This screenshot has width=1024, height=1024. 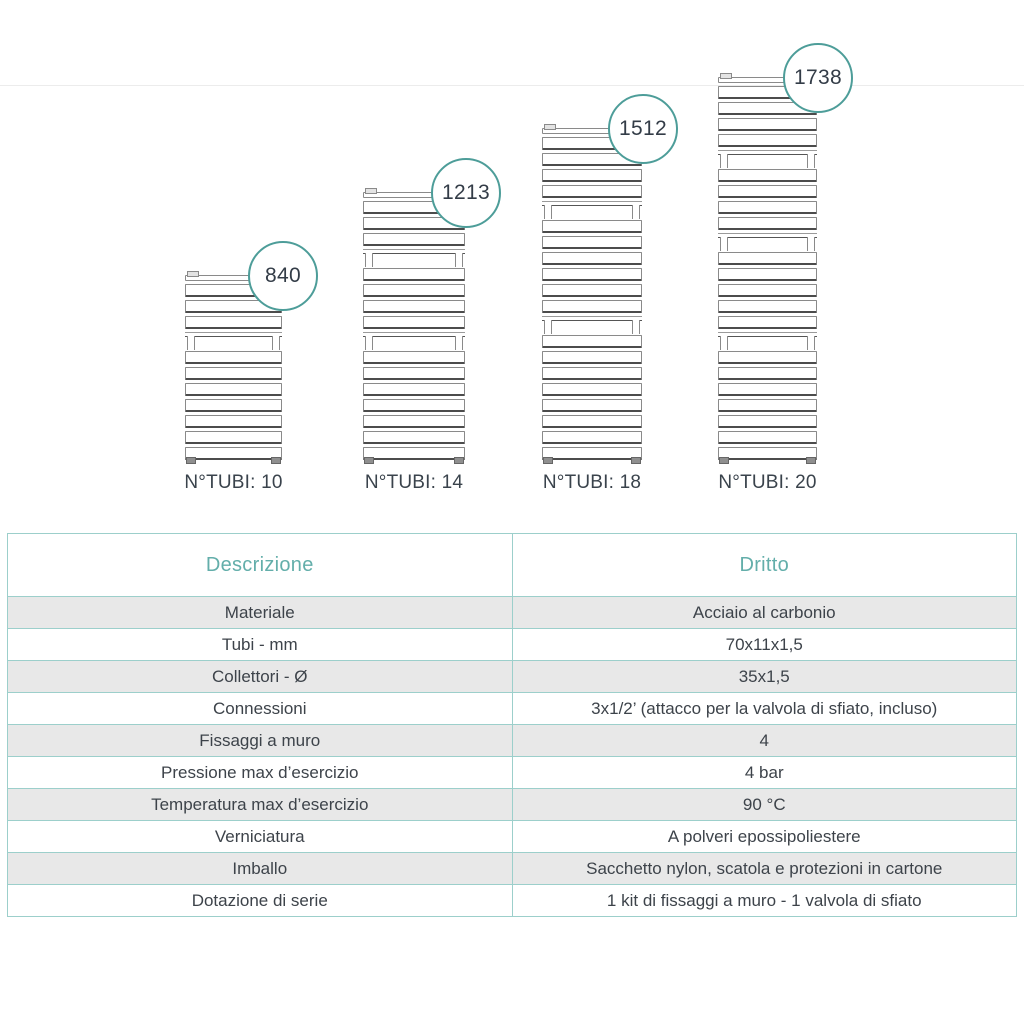 What do you see at coordinates (260, 644) in the screenshot?
I see `spec-label-cell: Tubi - mm` at bounding box center [260, 644].